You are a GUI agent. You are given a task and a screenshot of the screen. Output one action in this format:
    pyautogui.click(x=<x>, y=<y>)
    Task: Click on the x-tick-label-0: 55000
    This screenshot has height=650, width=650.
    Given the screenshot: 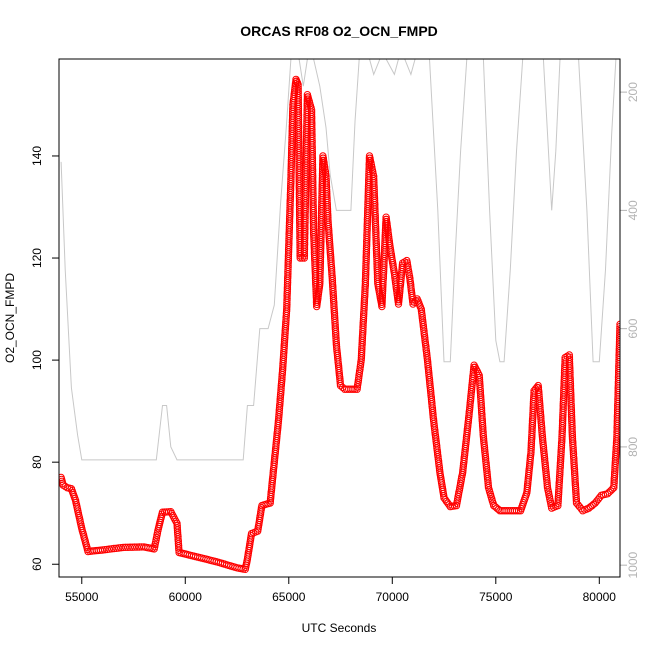 What is the action you would take?
    pyautogui.click(x=82, y=597)
    